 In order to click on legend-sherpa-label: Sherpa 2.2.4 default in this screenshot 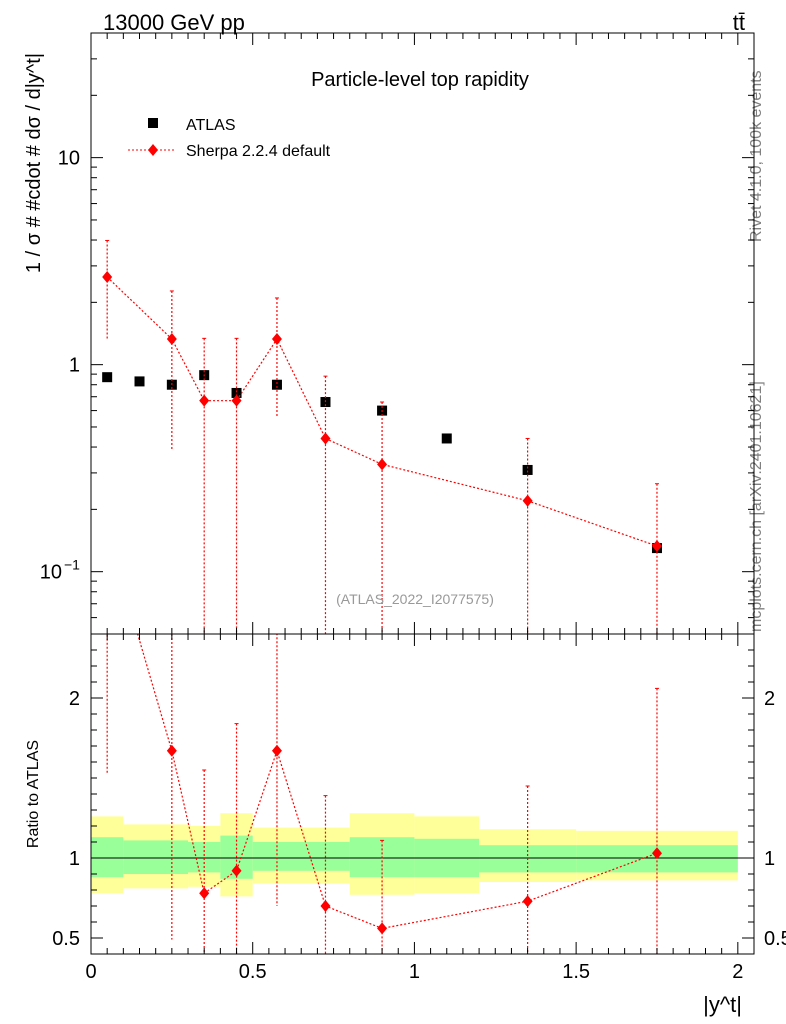, I will do `click(258, 151)`.